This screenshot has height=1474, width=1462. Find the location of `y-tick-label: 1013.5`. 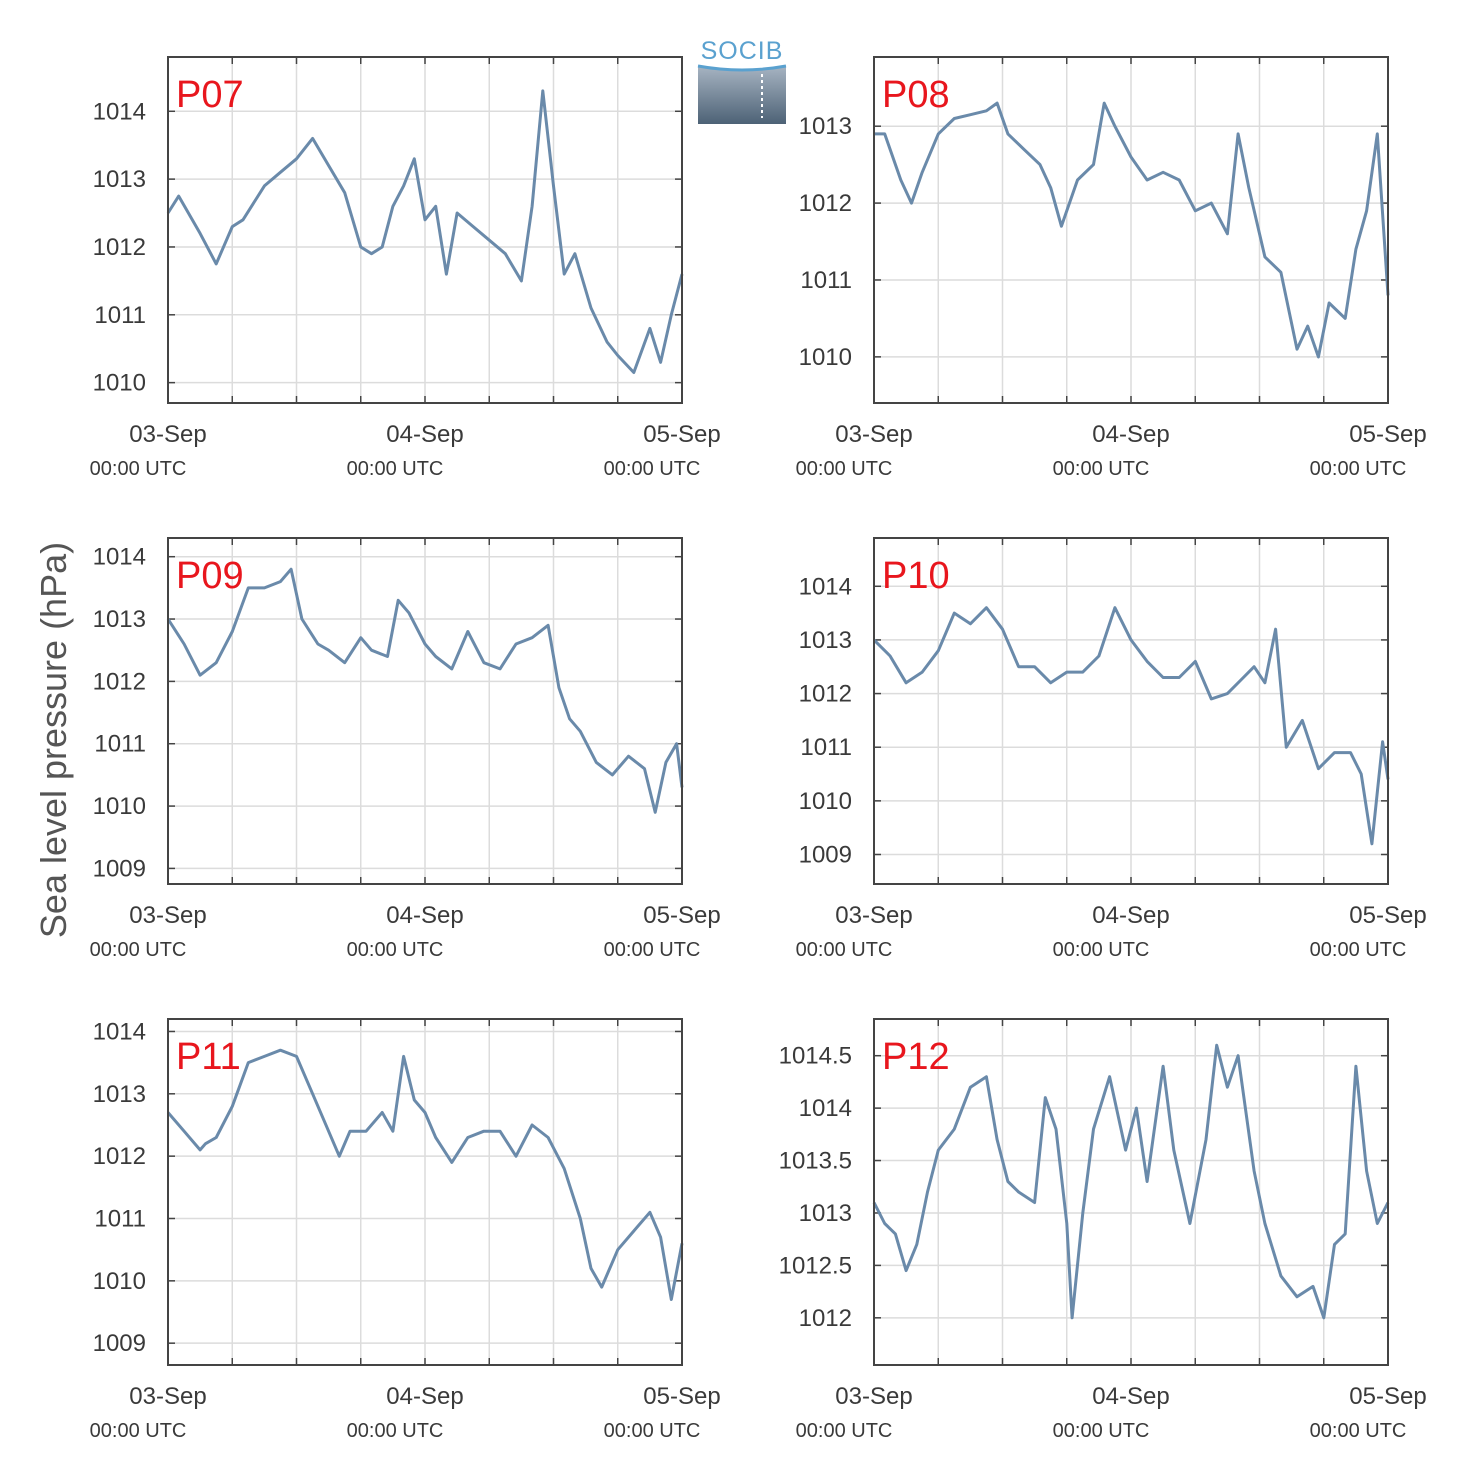

y-tick-label: 1013.5 is located at coordinates (815, 1161).